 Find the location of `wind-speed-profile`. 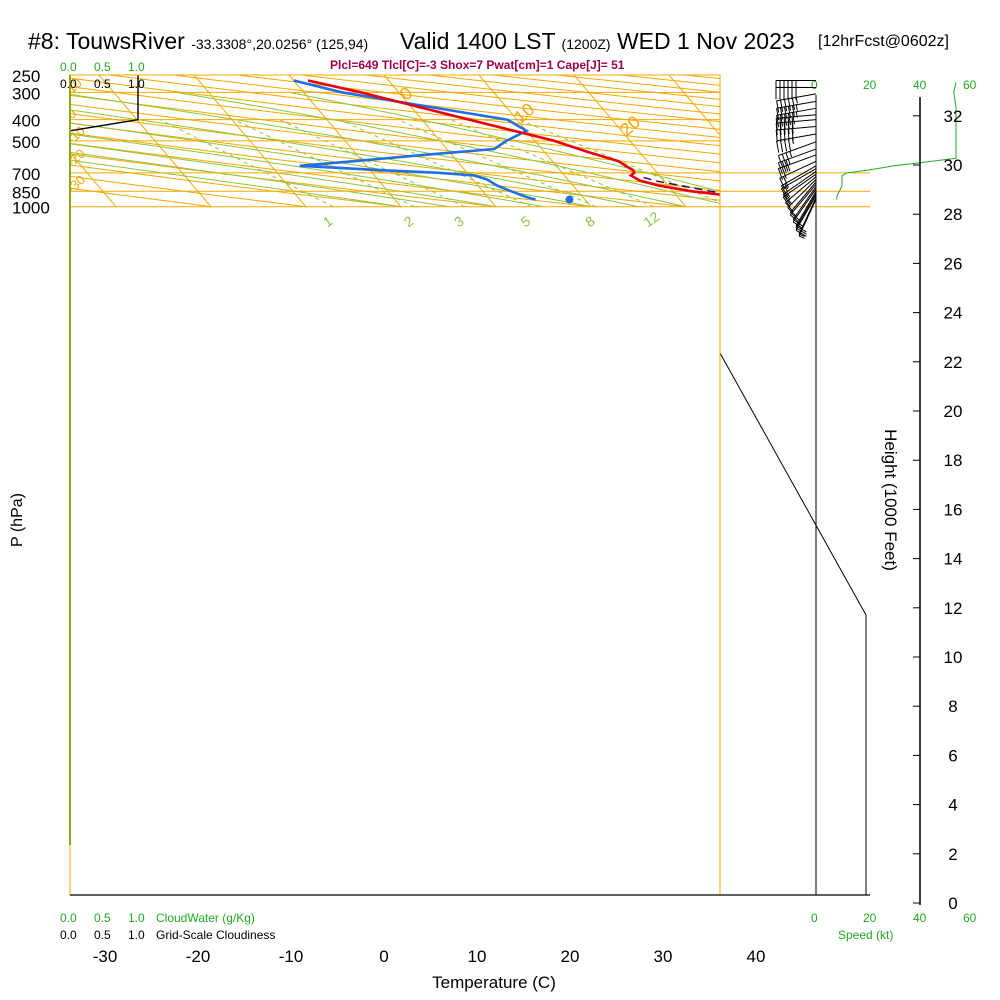

wind-speed-profile is located at coordinates (896, 141).